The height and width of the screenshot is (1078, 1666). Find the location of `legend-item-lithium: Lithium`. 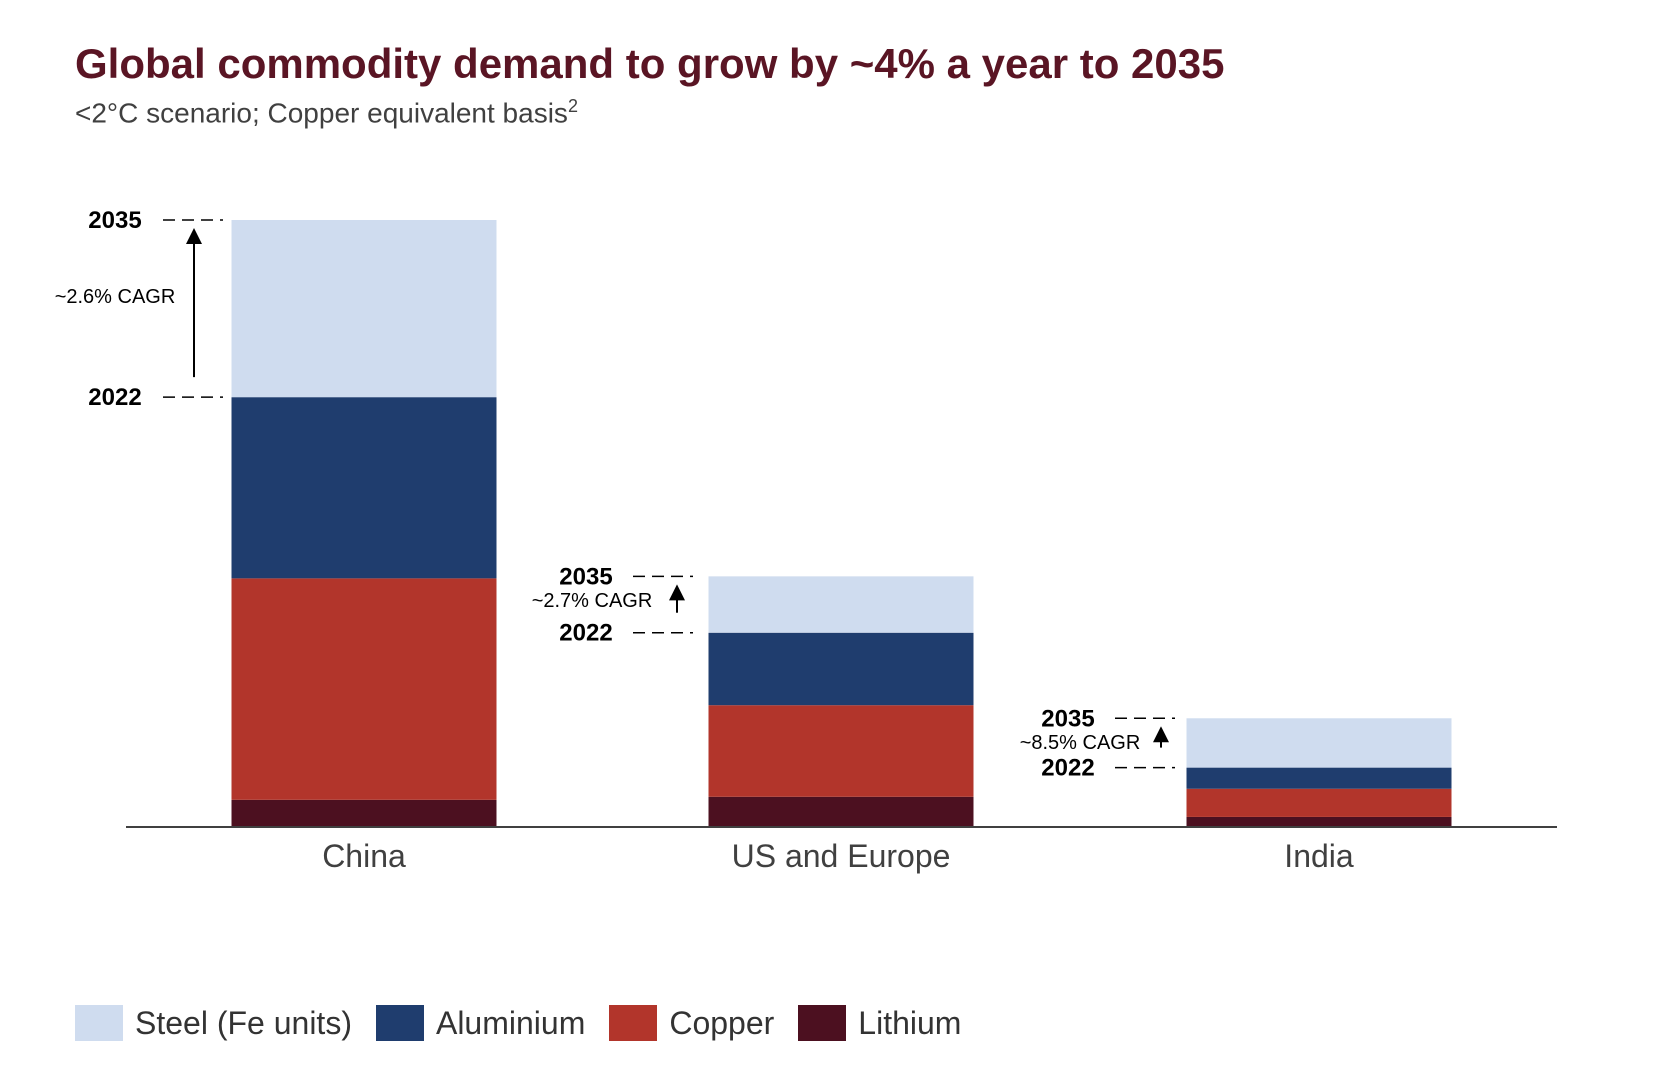

legend-item-lithium: Lithium is located at coordinates (879, 1023).